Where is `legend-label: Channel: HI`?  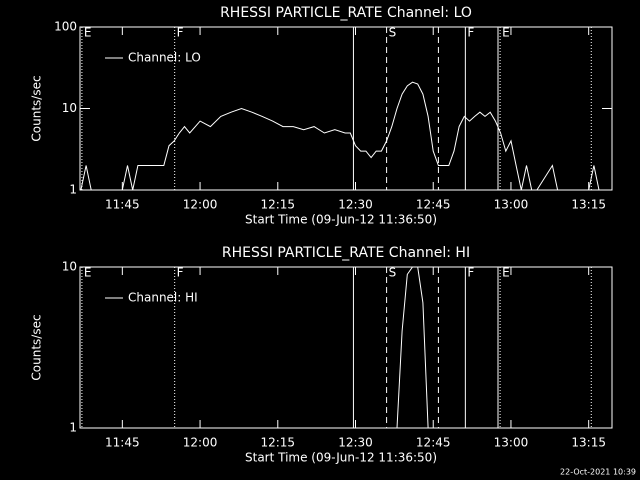
legend-label: Channel: HI is located at coordinates (163, 298).